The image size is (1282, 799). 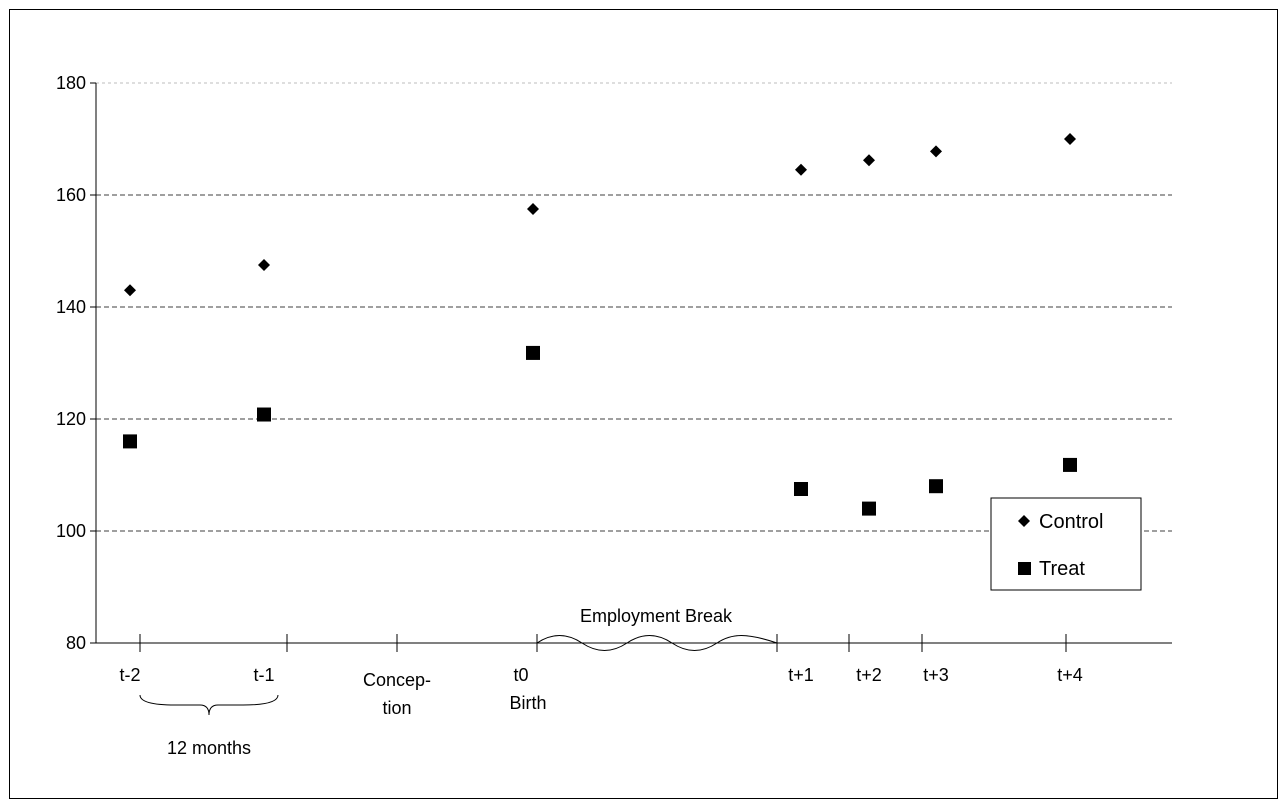 I want to click on x-tick-label: t-1, so click(x=263, y=675).